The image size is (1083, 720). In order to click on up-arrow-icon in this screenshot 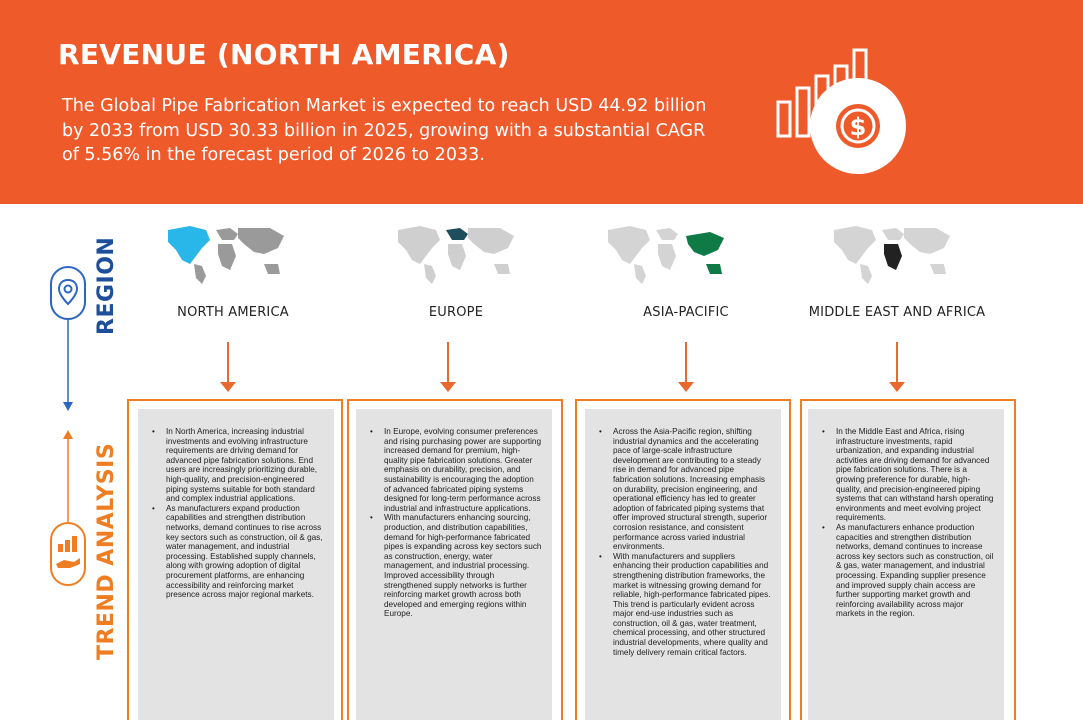, I will do `click(68, 476)`.